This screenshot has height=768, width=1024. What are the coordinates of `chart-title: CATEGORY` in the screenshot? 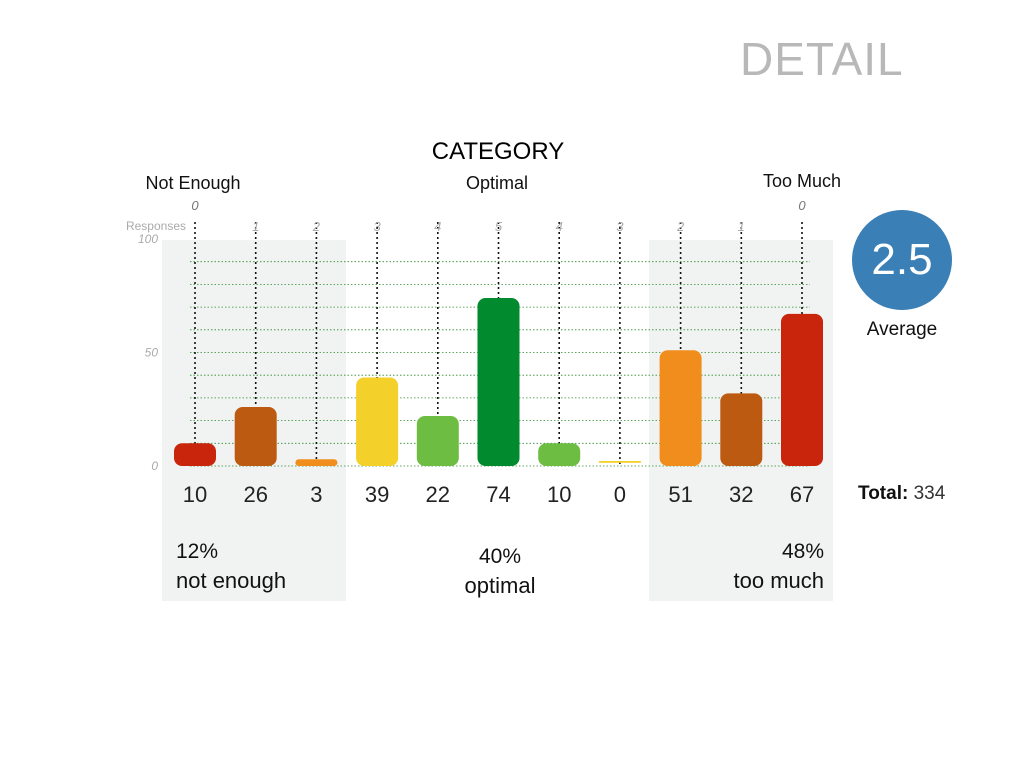 It's located at (498, 151).